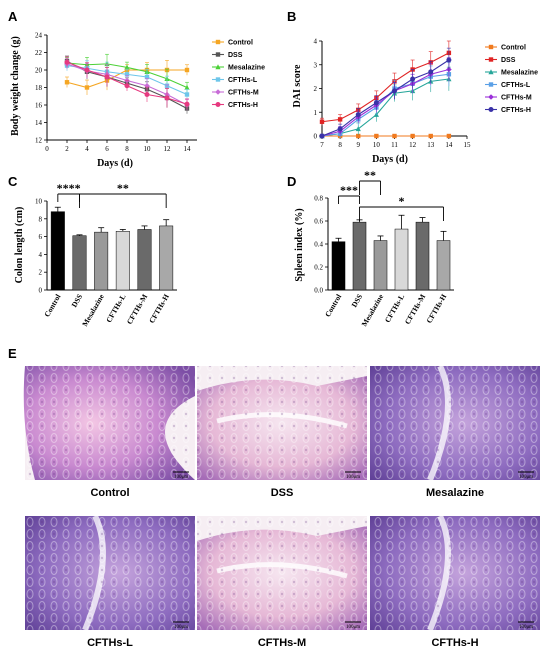 This screenshot has height=654, width=550. Describe the element at coordinates (318, 199) in the screenshot. I see `y-tick-label: 0.8` at that location.